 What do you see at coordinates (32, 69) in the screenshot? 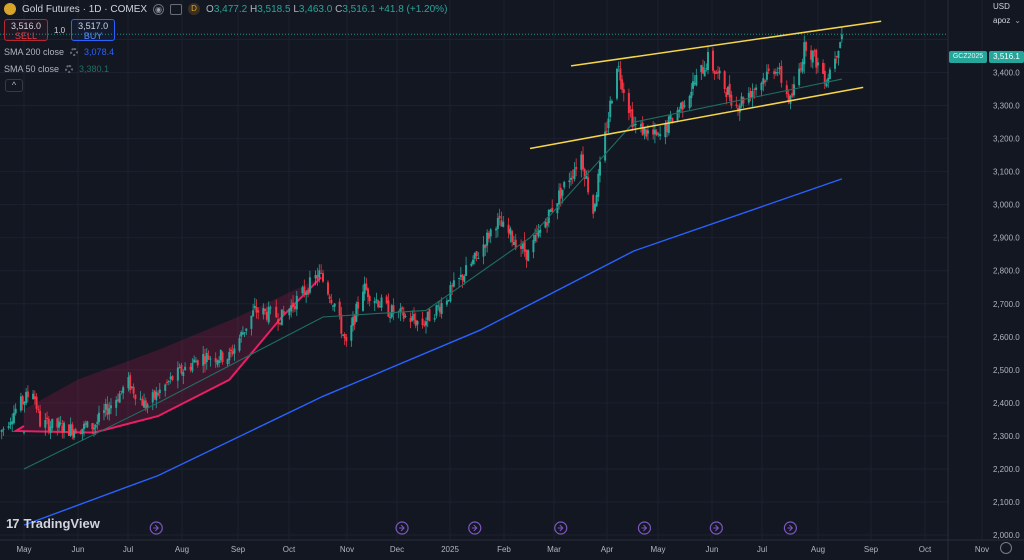
I see `indicator-name: SMA 50 close` at bounding box center [32, 69].